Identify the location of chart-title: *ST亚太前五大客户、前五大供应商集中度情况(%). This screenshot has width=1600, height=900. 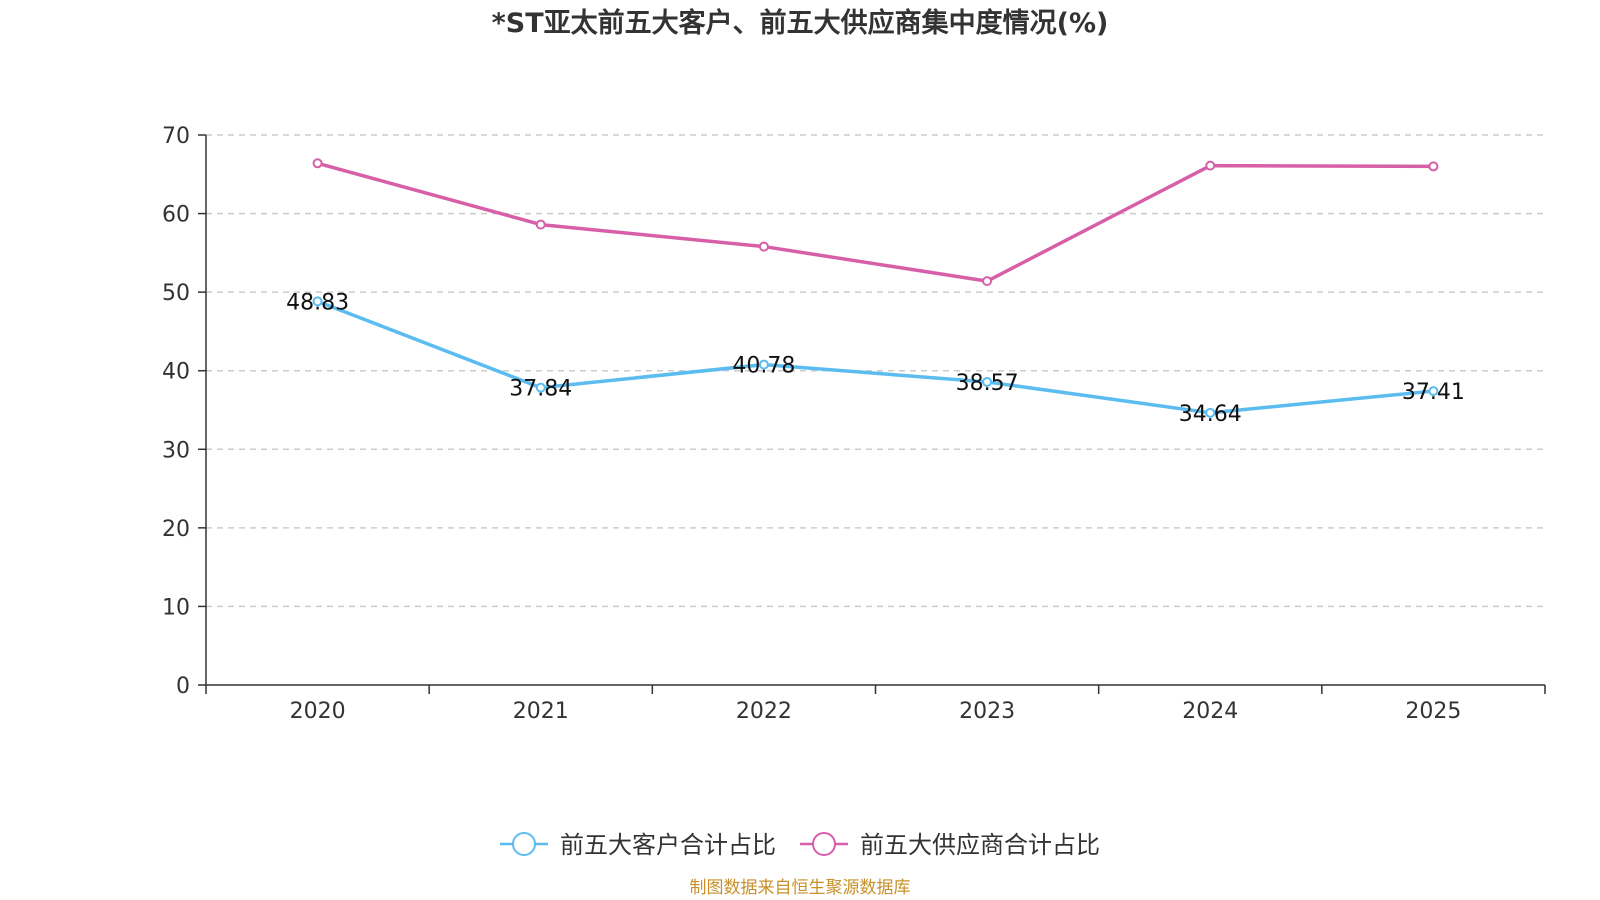
(800, 23).